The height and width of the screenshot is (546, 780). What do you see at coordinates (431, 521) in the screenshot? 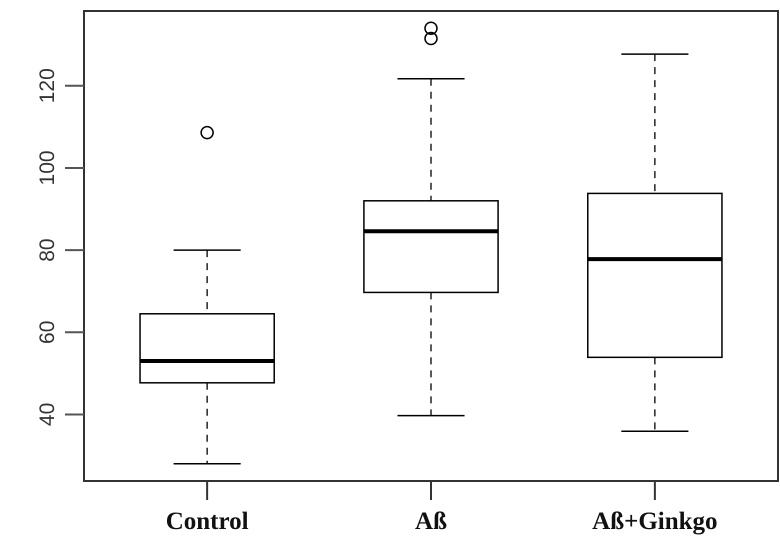
I see `x-tick-label: Aß` at bounding box center [431, 521].